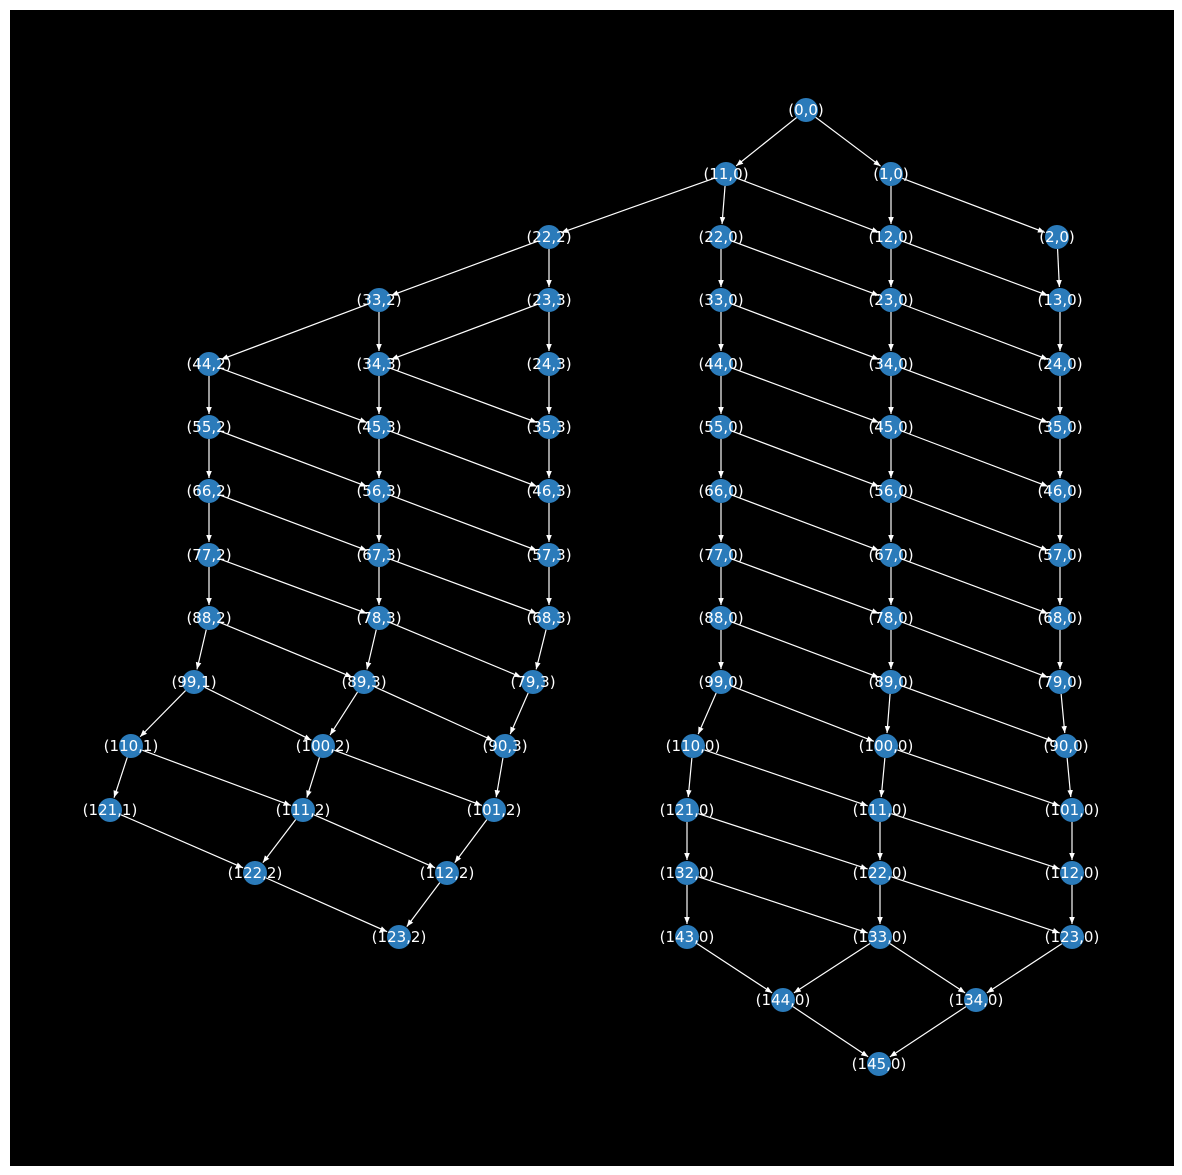  I want to click on node-24-3: (24,3), so click(549, 364).